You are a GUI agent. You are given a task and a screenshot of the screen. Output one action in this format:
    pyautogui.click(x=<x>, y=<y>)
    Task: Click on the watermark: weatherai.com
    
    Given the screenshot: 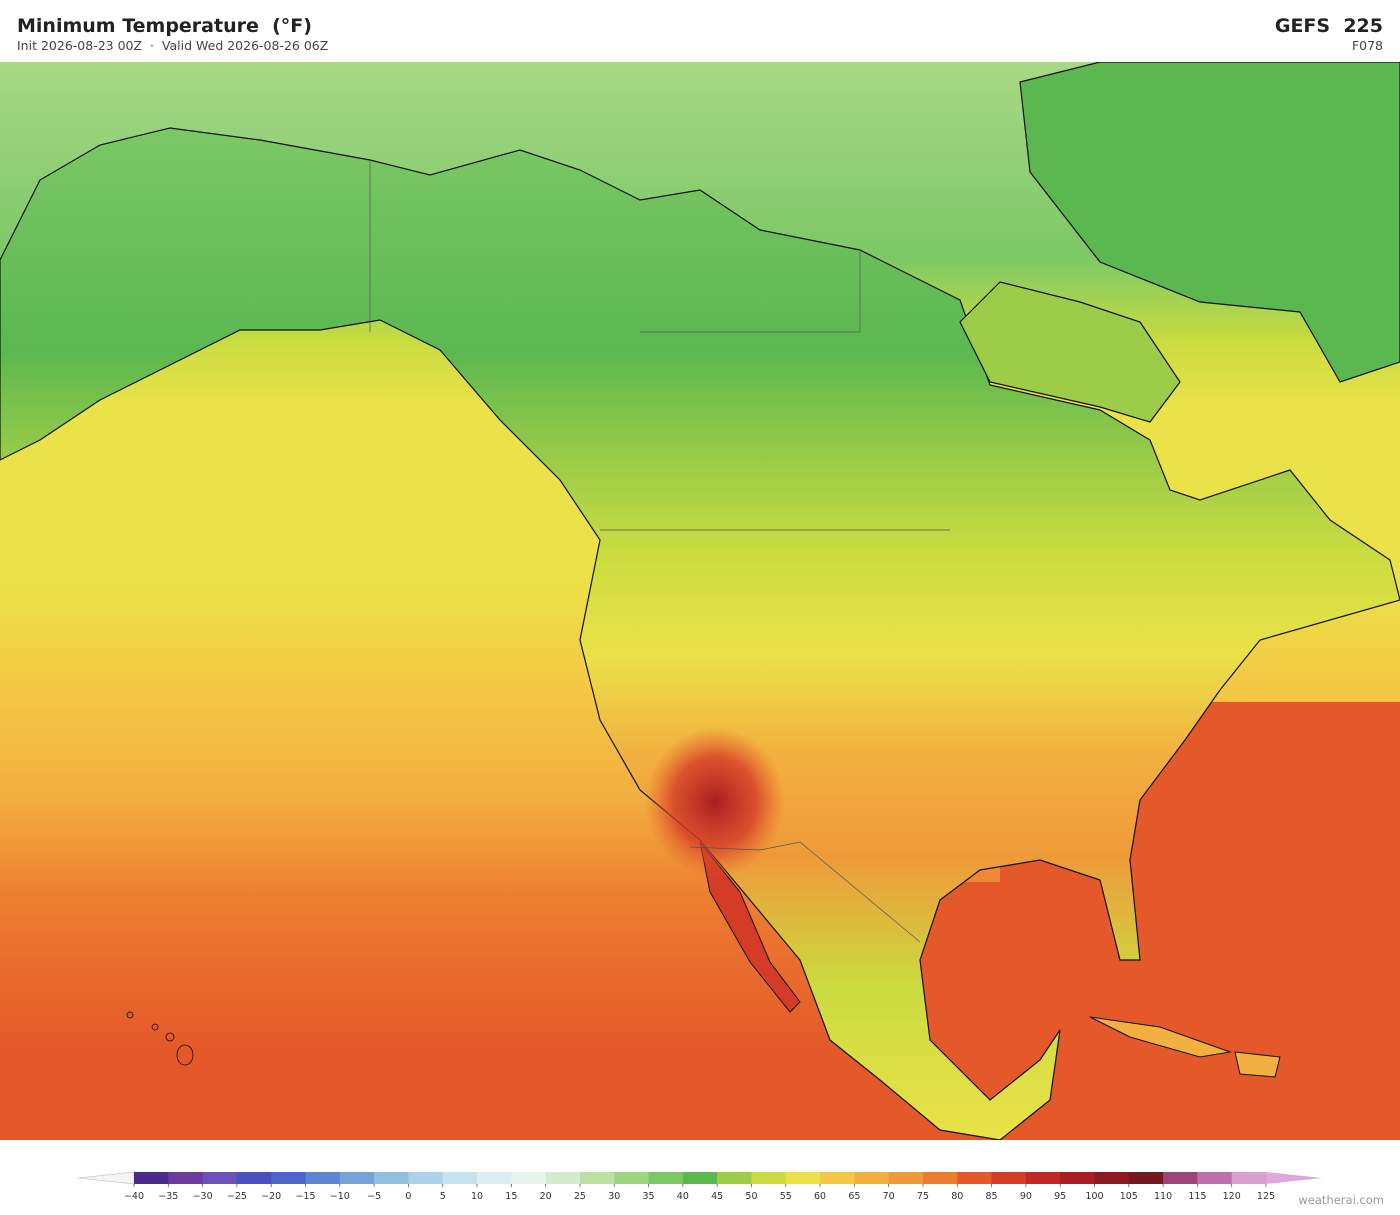 What is the action you would take?
    pyautogui.click(x=1341, y=1200)
    